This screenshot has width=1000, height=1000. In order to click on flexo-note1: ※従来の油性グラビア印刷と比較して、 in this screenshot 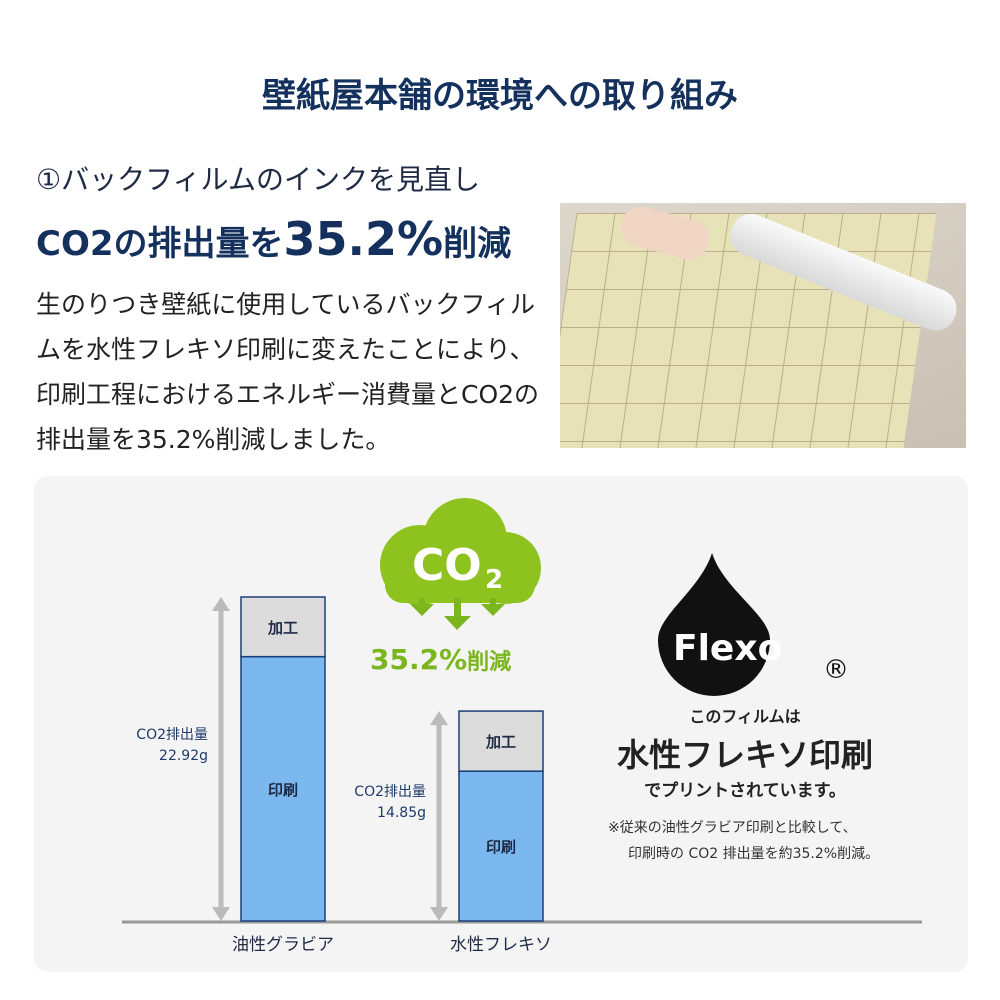, I will do `click(732, 828)`.